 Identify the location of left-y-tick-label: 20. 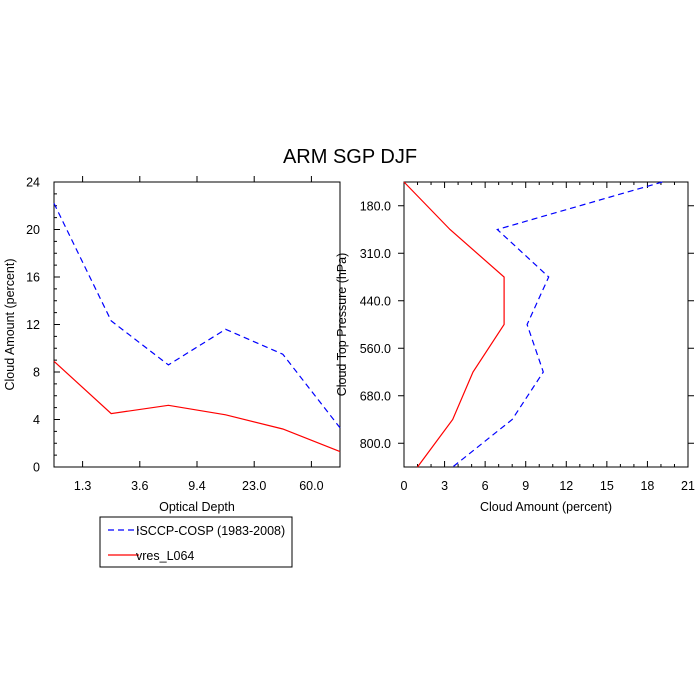
(33, 230).